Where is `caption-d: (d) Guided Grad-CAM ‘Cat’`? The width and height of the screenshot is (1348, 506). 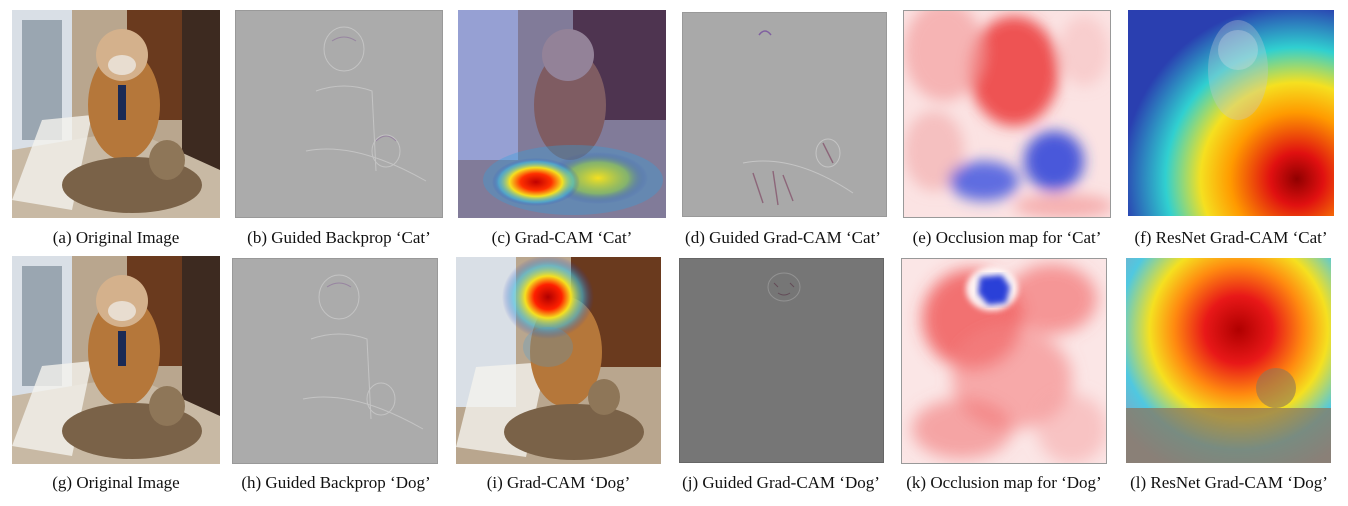
caption-d: (d) Guided Grad-CAM ‘Cat’ is located at coordinates (783, 237).